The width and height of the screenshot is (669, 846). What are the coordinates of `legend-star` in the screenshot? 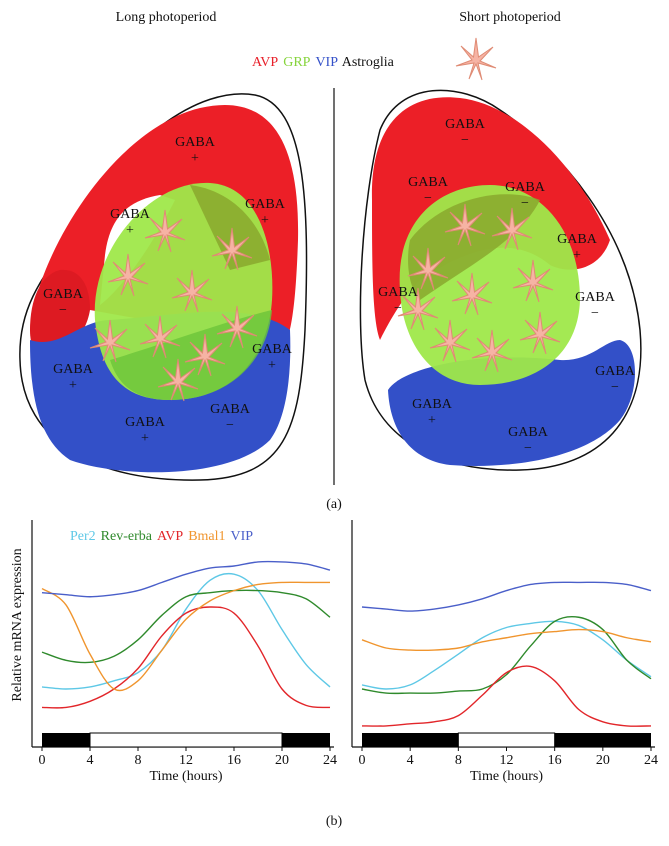 It's located at (476, 59).